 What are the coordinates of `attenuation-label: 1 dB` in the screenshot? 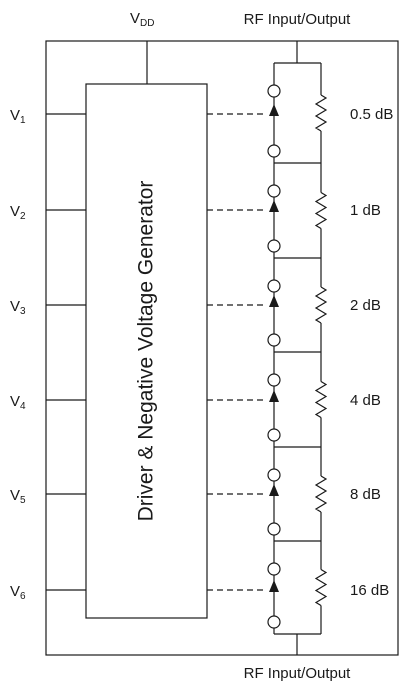 It's located at (365, 210).